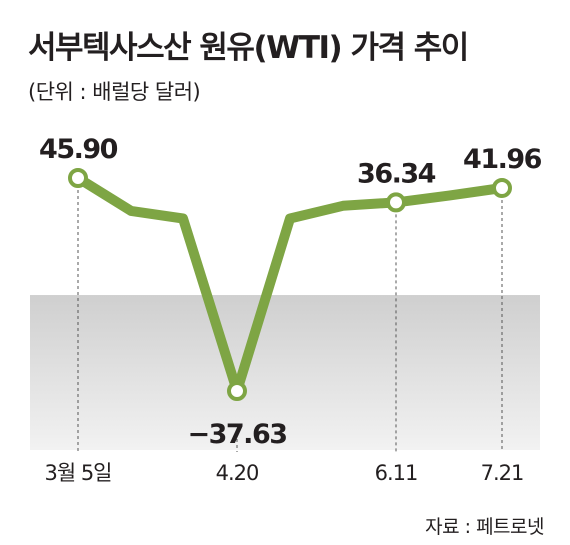 This screenshot has height=545, width=570. Describe the element at coordinates (484, 527) in the screenshot. I see `source-note: 자료 : 페트로넷` at that location.